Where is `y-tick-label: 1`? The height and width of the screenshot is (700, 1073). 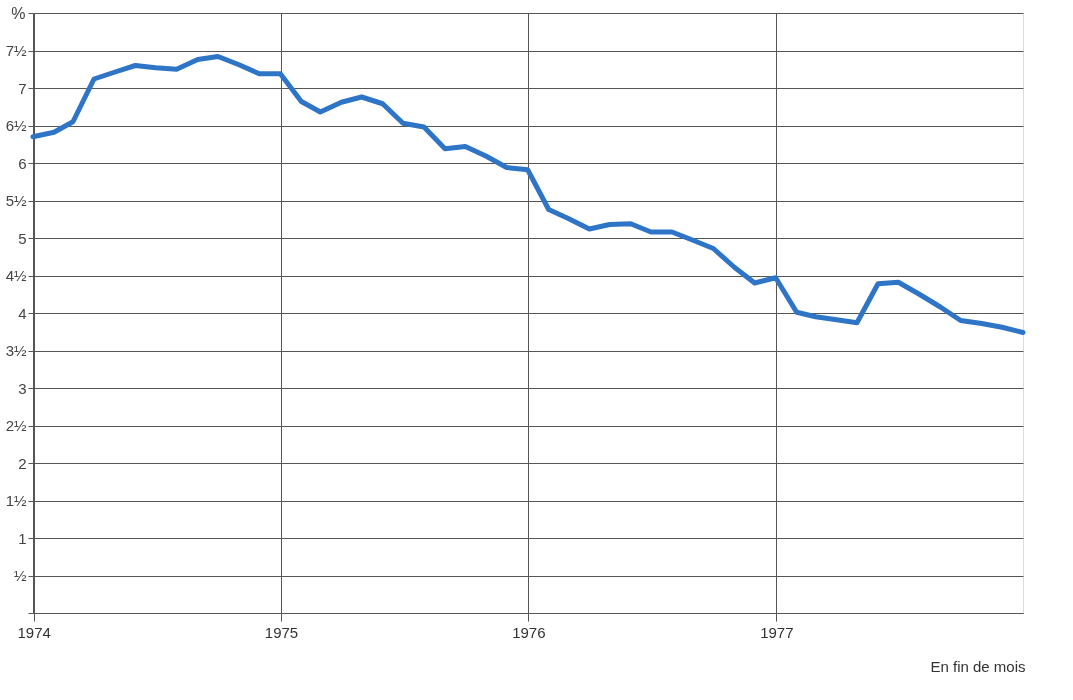 y-tick-label: 1 is located at coordinates (22, 538).